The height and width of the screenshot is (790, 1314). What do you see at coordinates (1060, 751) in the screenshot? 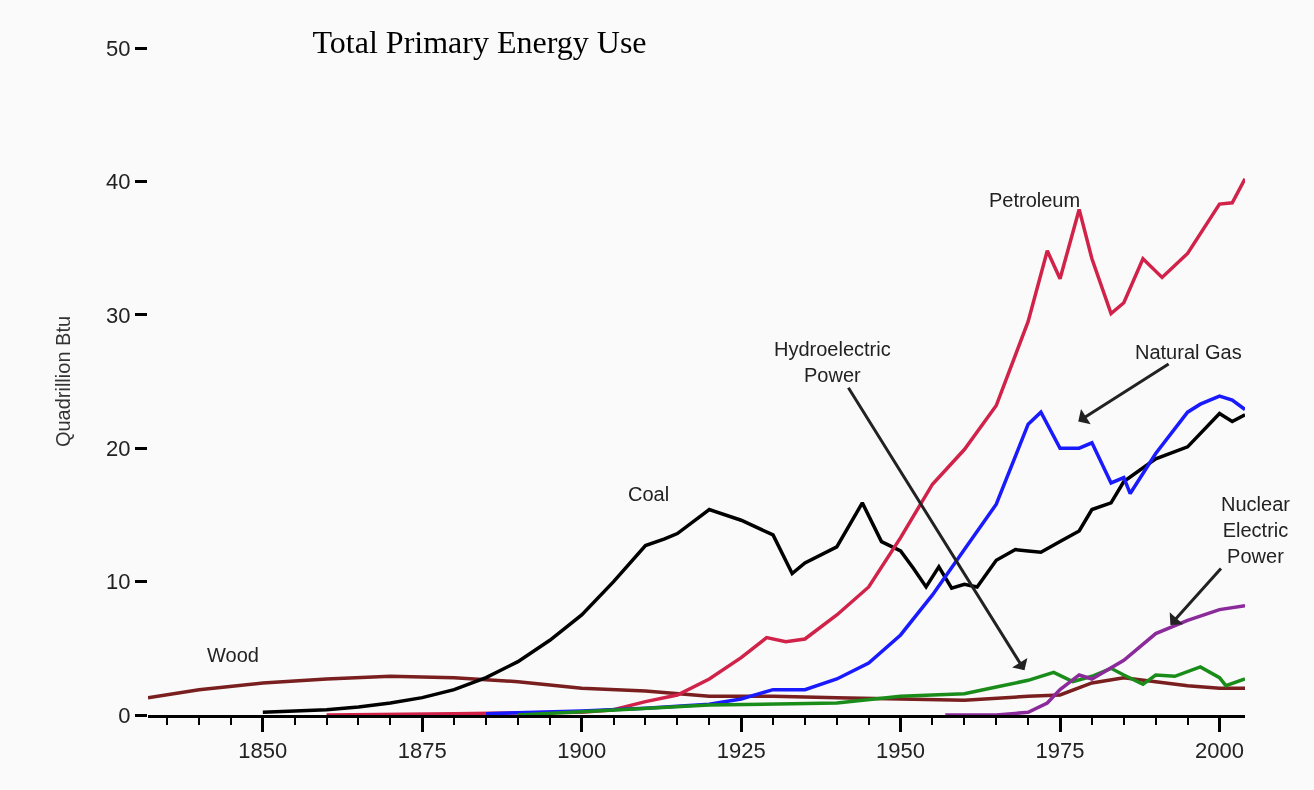
I see `x-tick-label: 1975` at bounding box center [1060, 751].